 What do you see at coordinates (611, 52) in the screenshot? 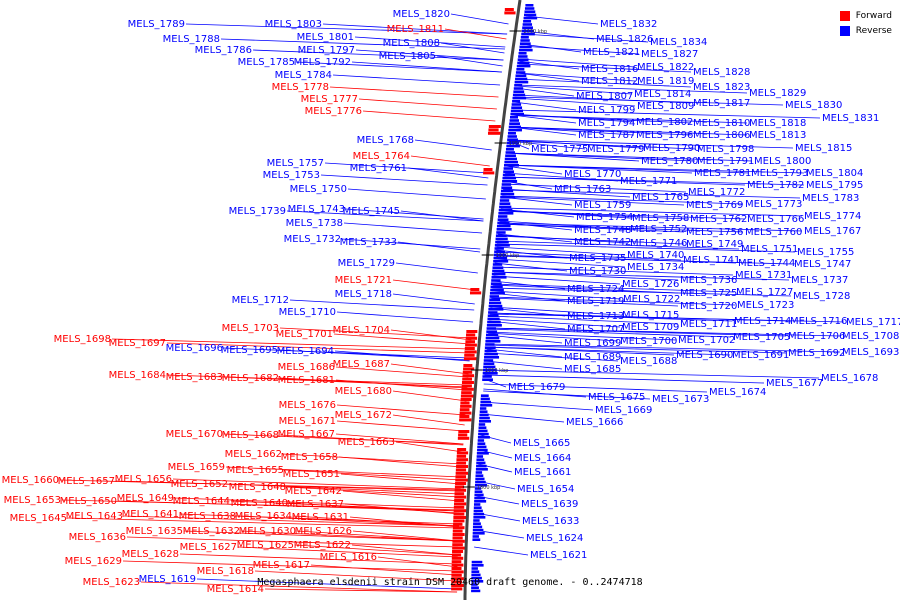
I see `gene-label: MELS_1821` at bounding box center [611, 52].